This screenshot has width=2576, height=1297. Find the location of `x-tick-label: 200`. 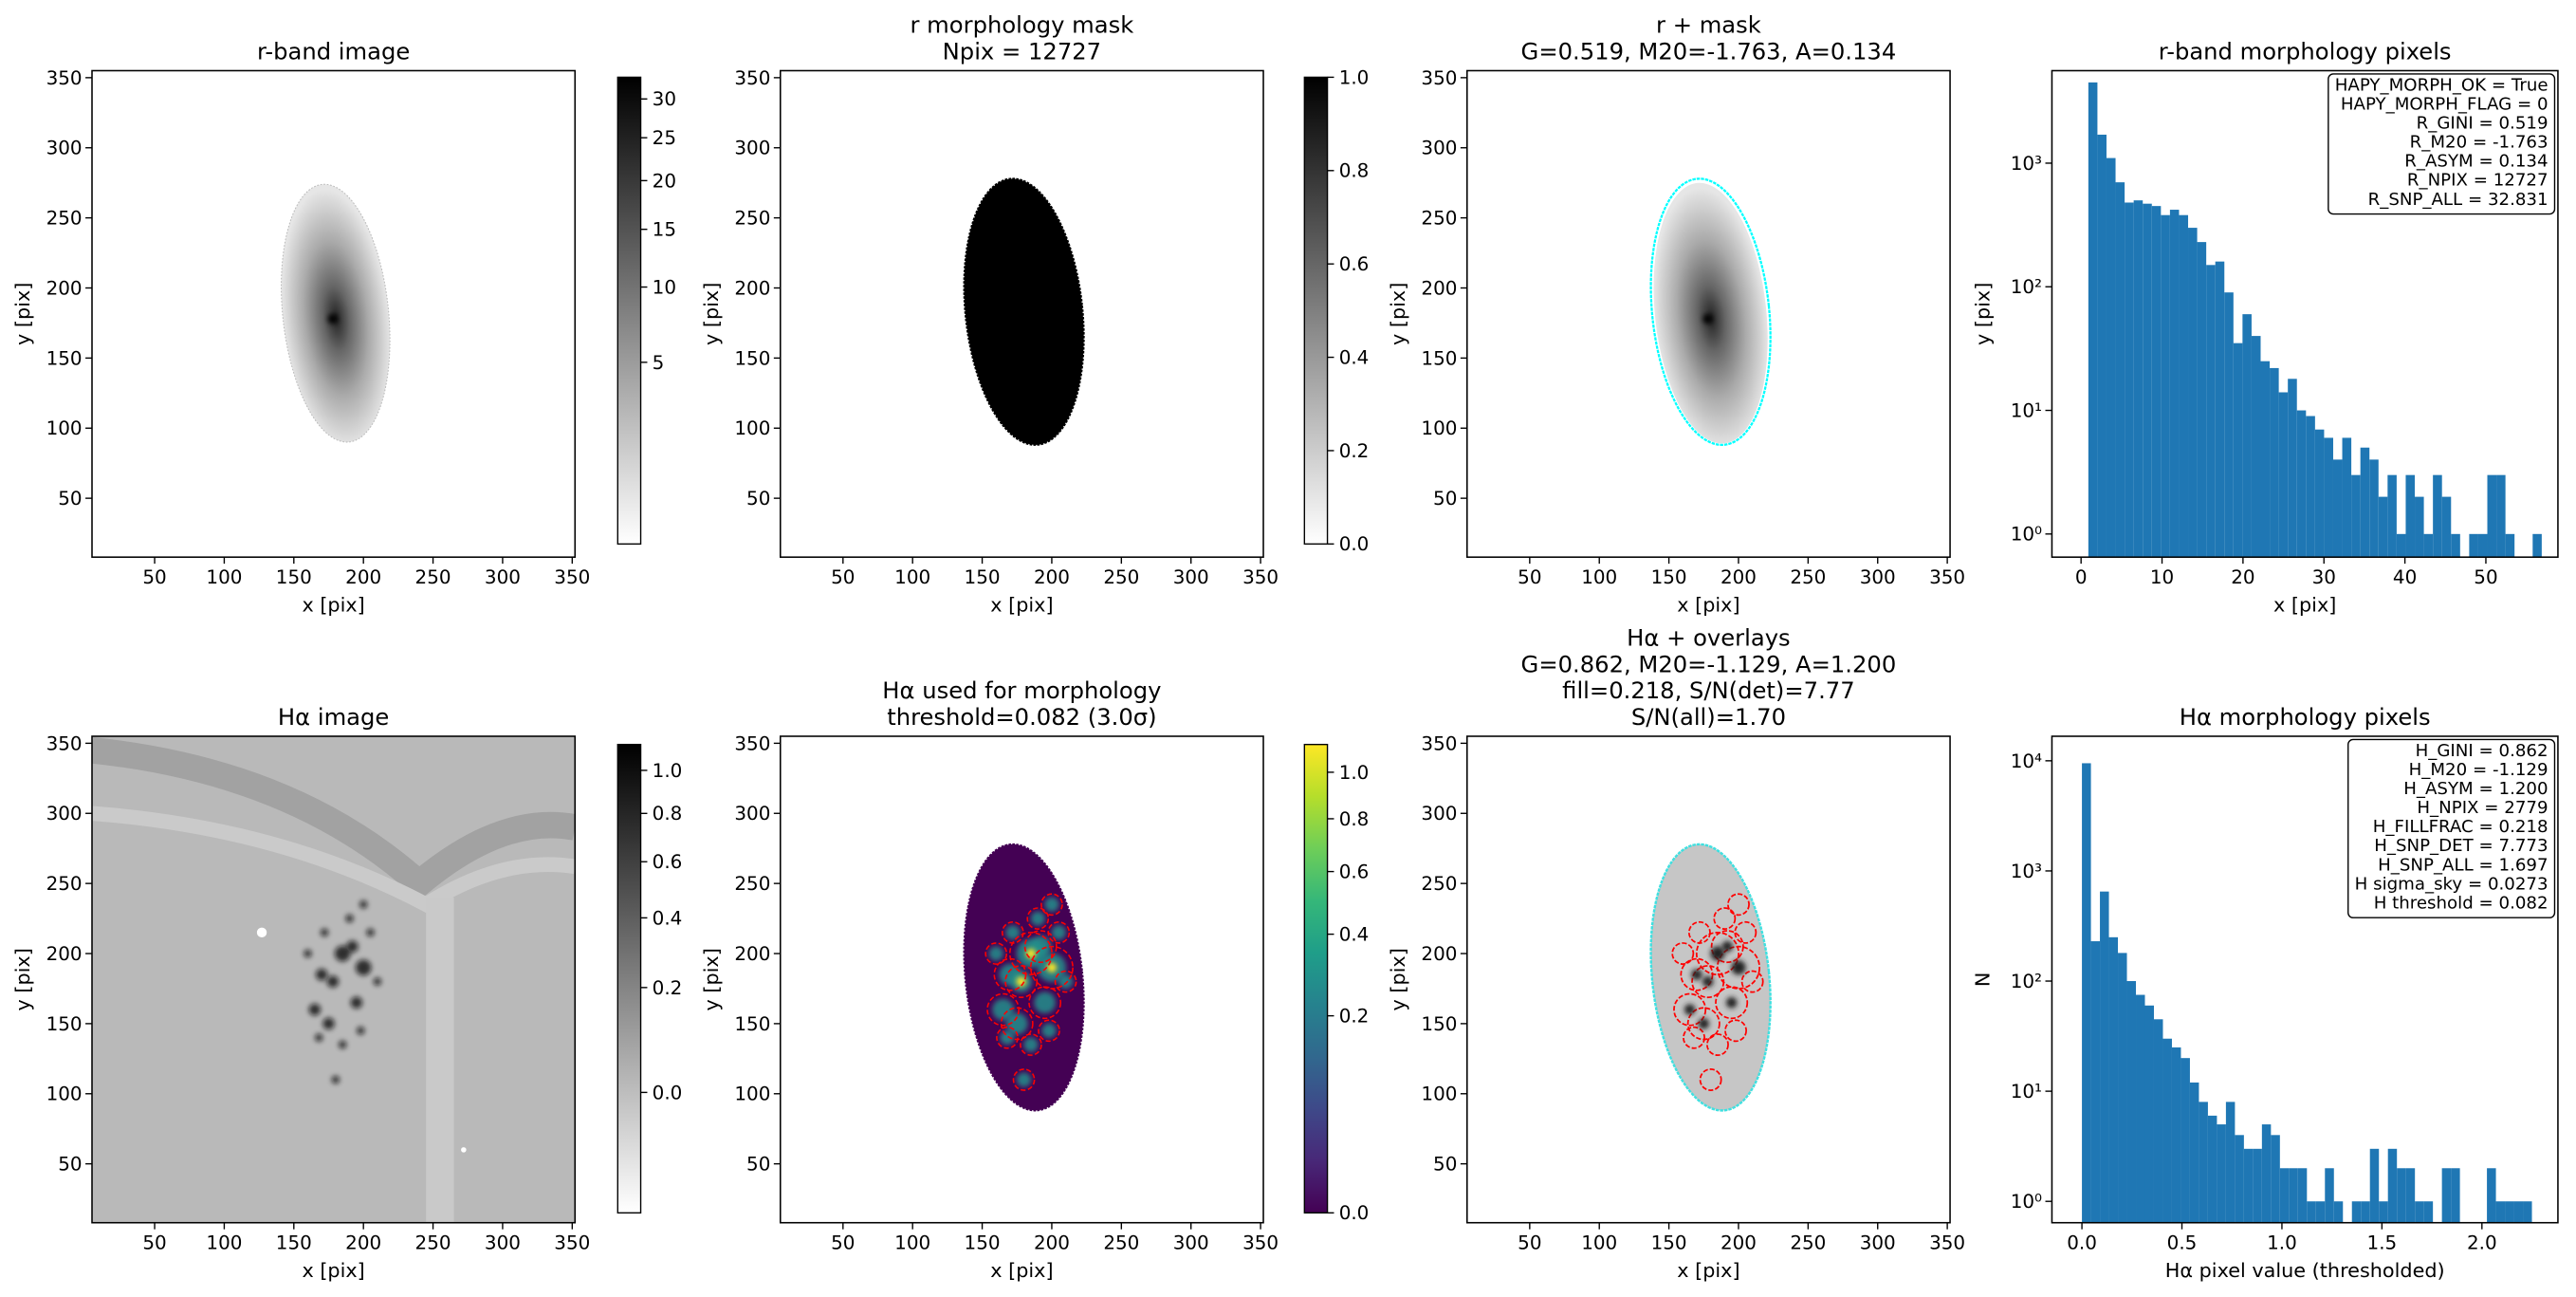

x-tick-label: 200 is located at coordinates (363, 1243).